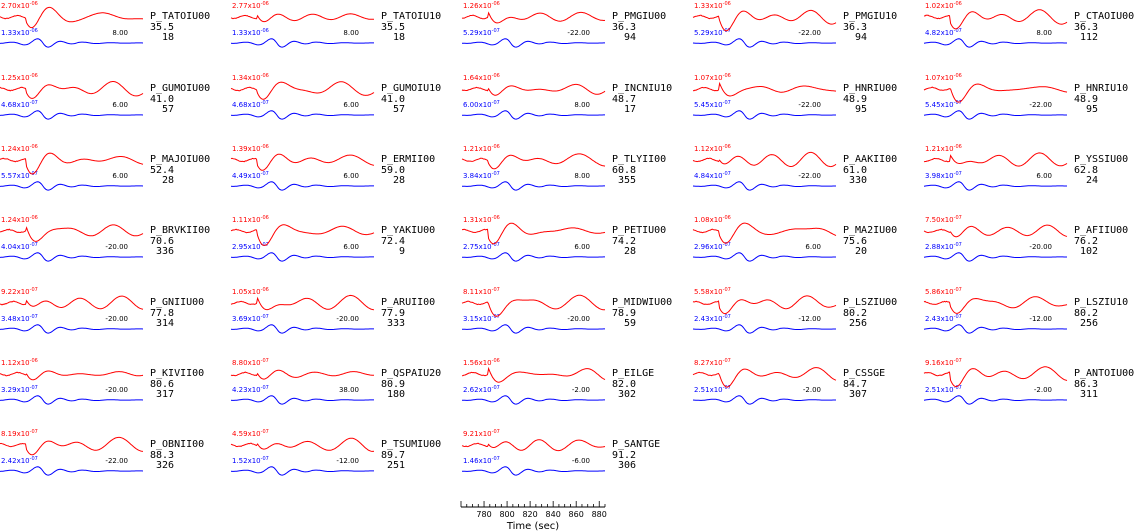  What do you see at coordinates (1089, 251) in the screenshot?
I see `station-azimuth: 102` at bounding box center [1089, 251].